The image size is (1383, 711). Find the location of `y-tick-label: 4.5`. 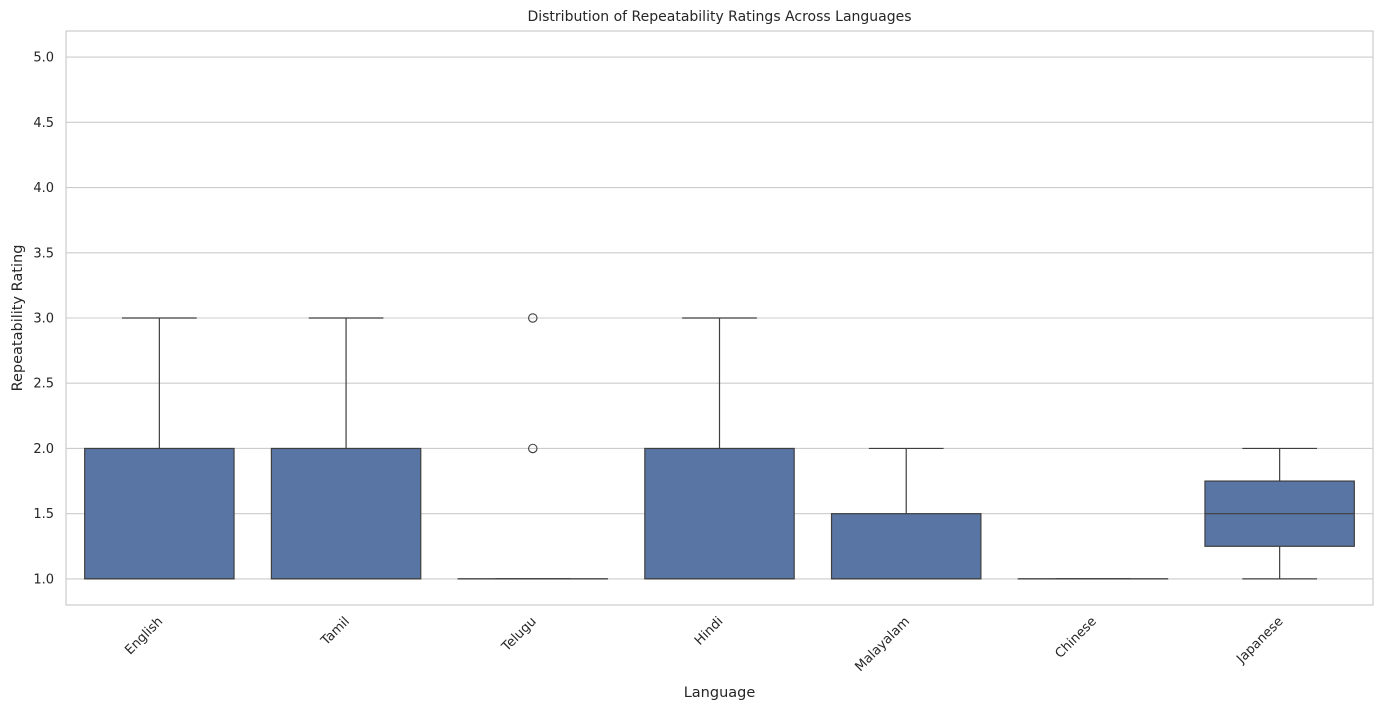

y-tick-label: 4.5 is located at coordinates (43, 123).